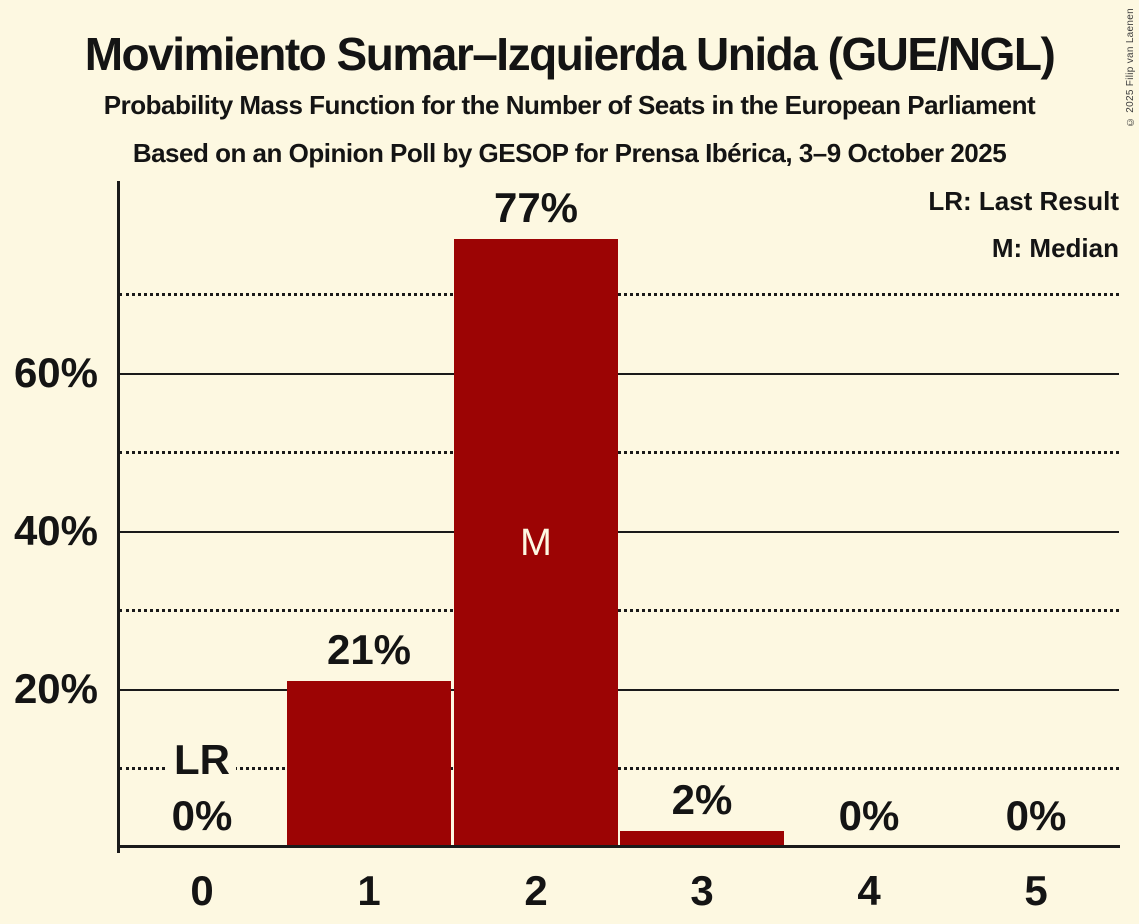 This screenshot has height=924, width=1139. What do you see at coordinates (1130, 68) in the screenshot?
I see `copyright-notice: © 2025 Filip van Laenen` at bounding box center [1130, 68].